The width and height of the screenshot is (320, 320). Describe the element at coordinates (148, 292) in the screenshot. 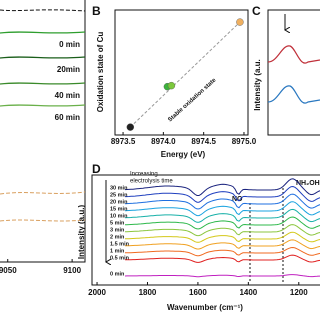

I see `x-tick-label: 1800` at that location.